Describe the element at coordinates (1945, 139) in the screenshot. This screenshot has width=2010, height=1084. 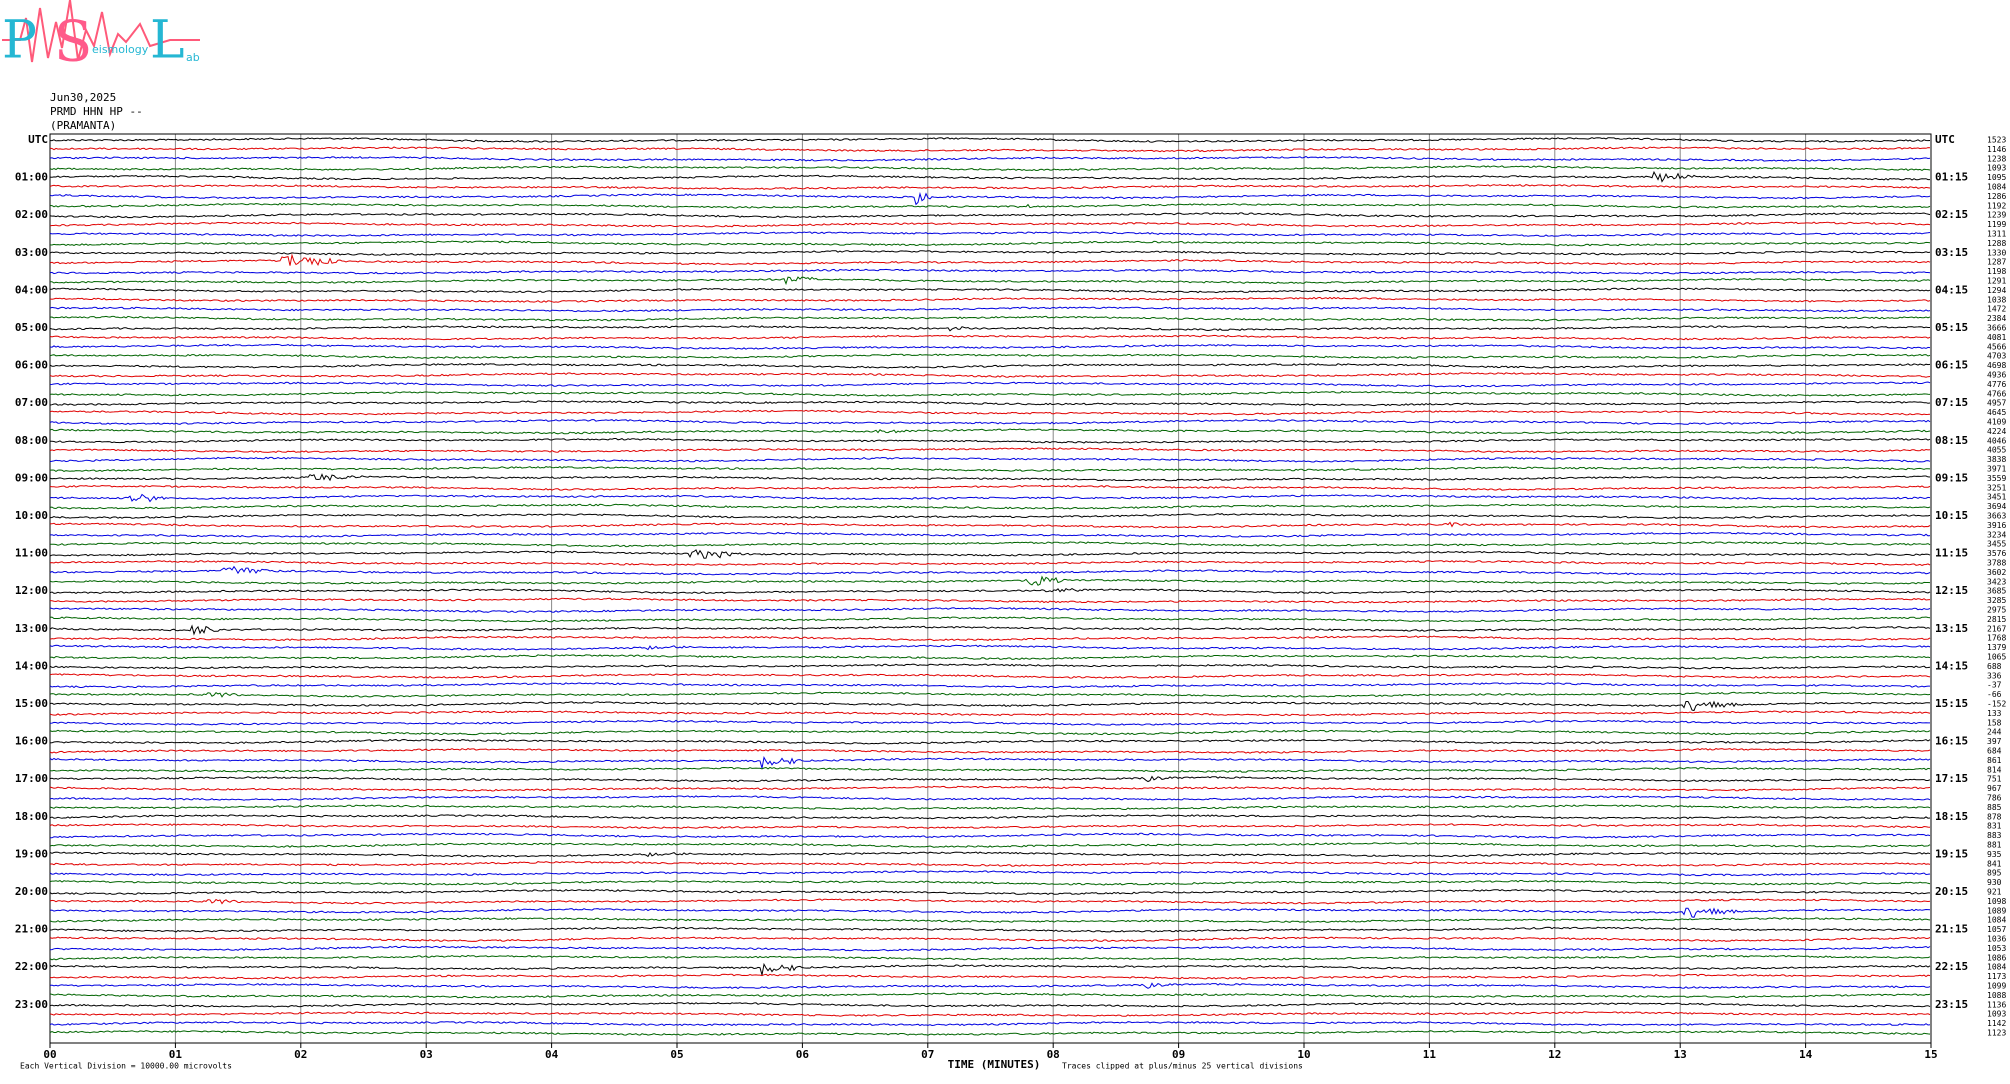
I see `right-hour-label: UTC` at that location.